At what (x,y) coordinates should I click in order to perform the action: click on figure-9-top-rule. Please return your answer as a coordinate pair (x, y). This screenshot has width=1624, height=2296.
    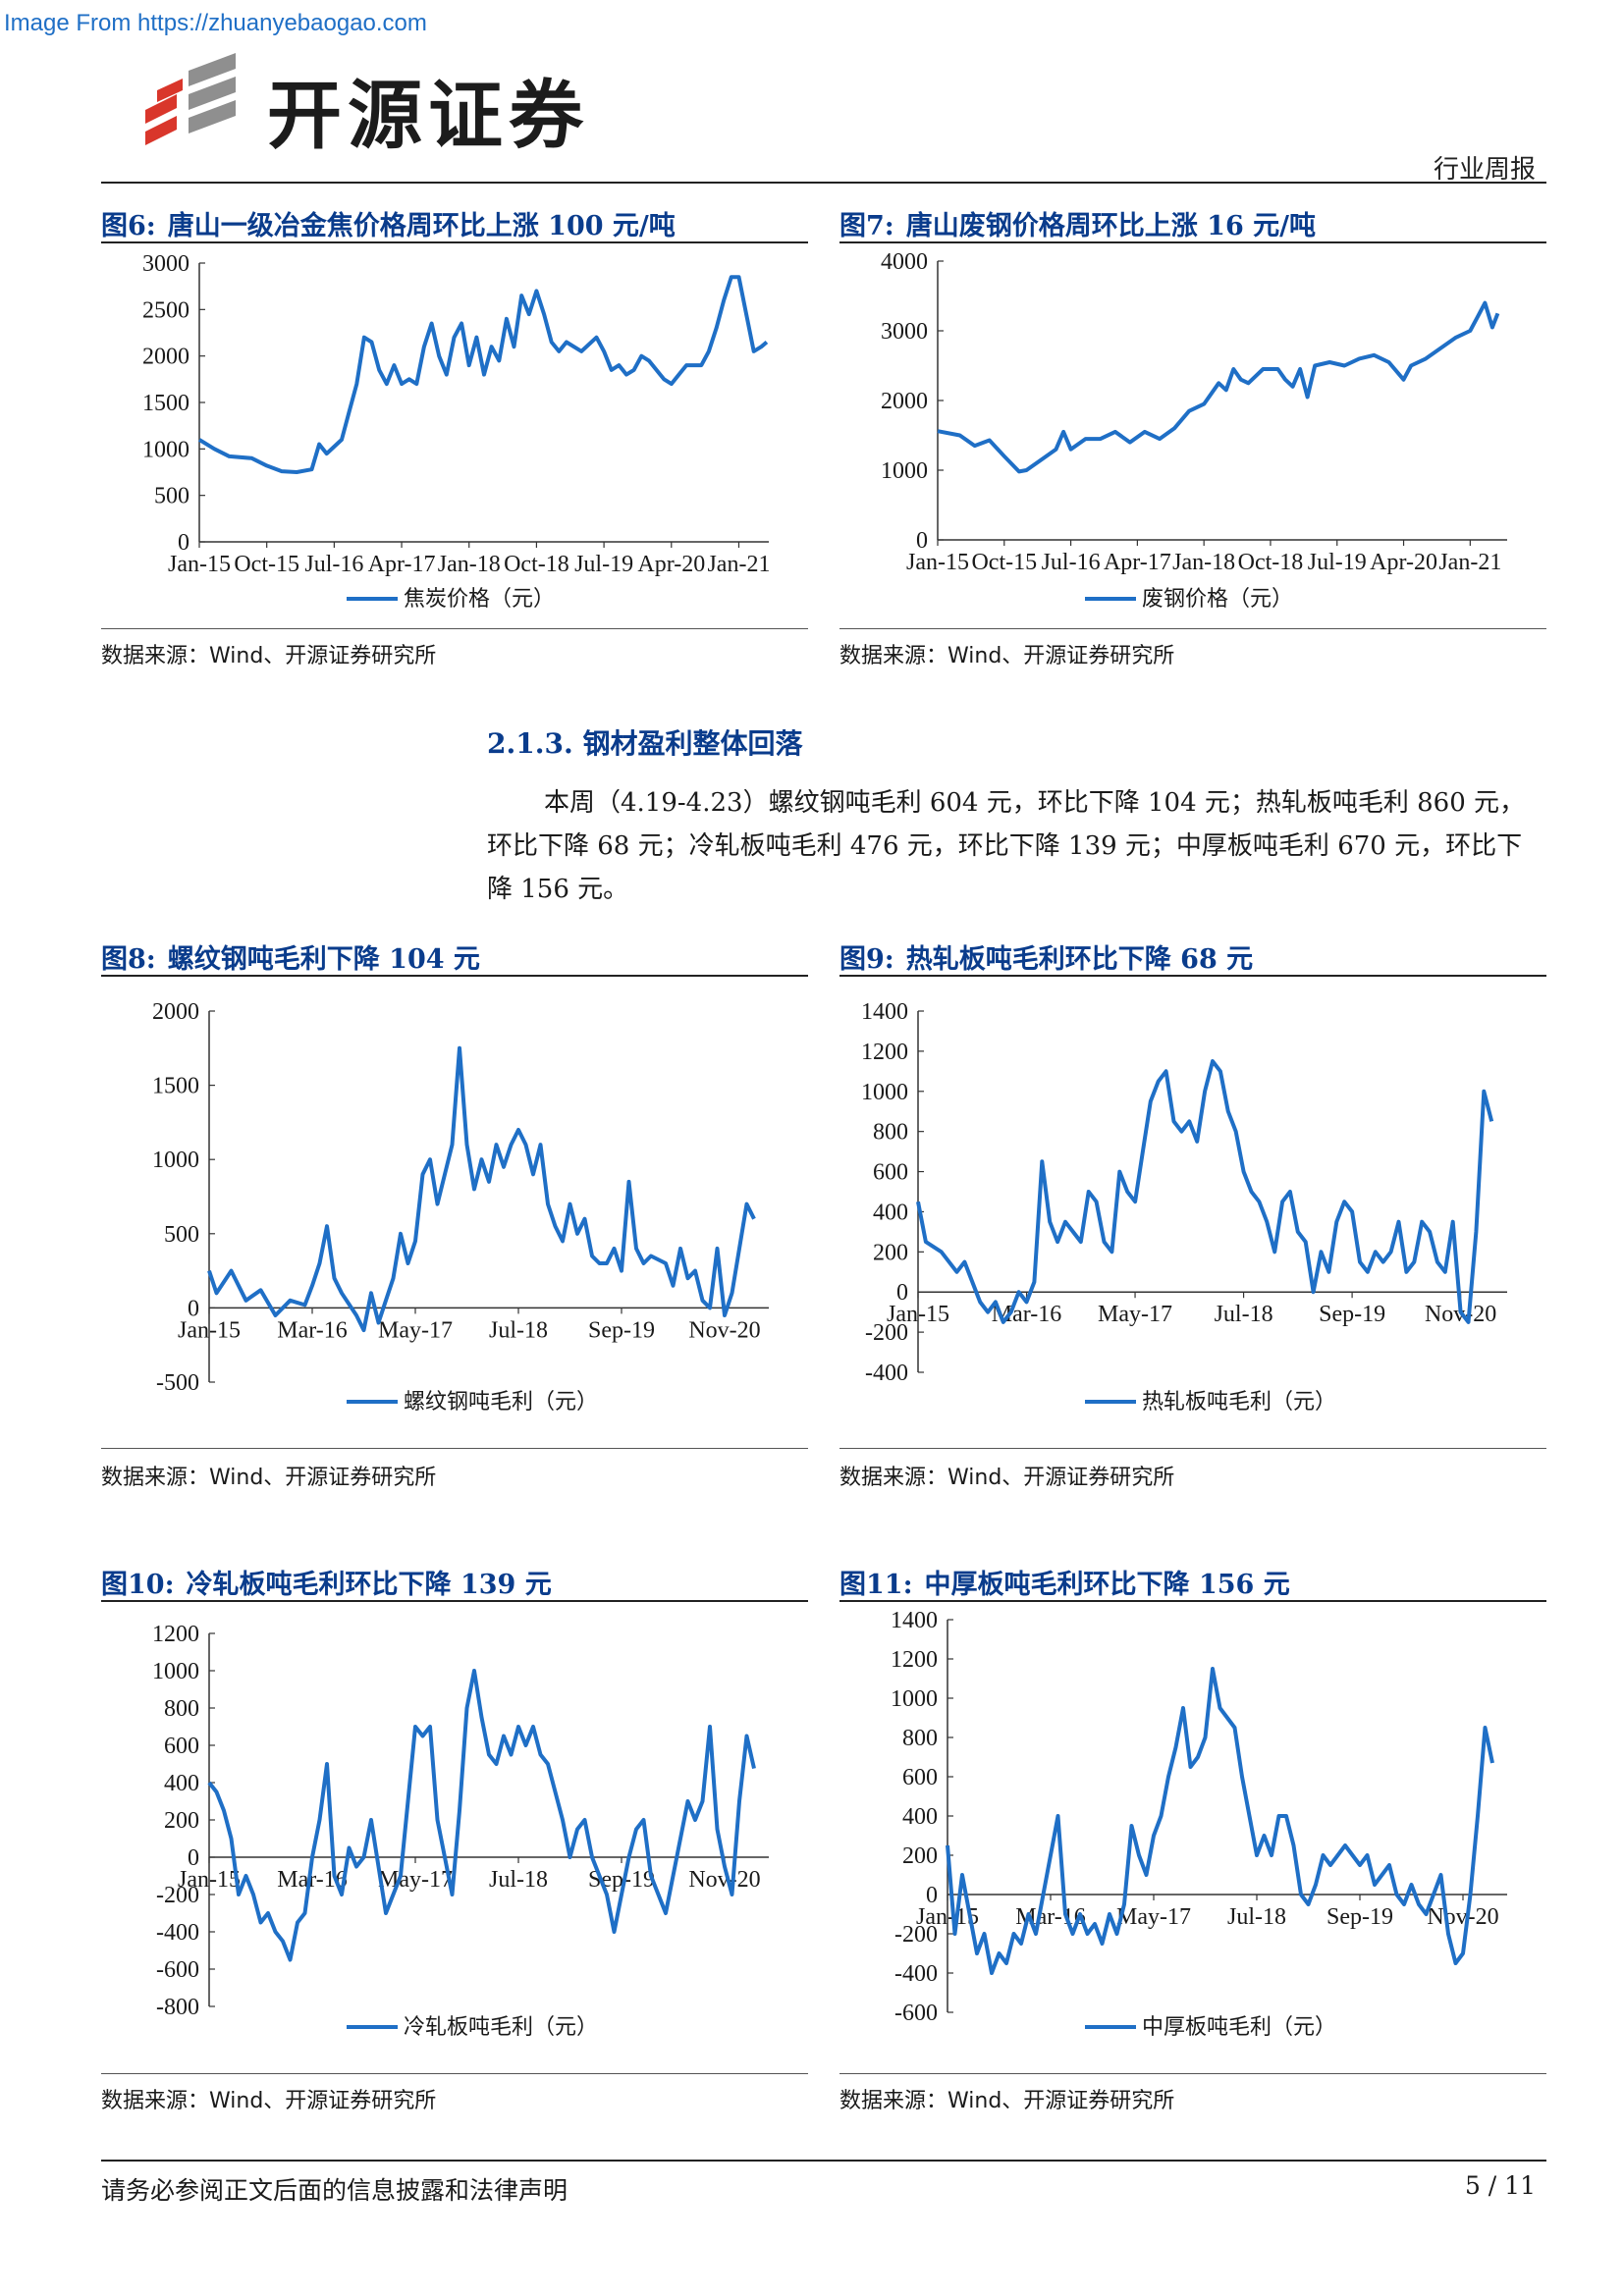
    Looking at the image, I should click on (1192, 976).